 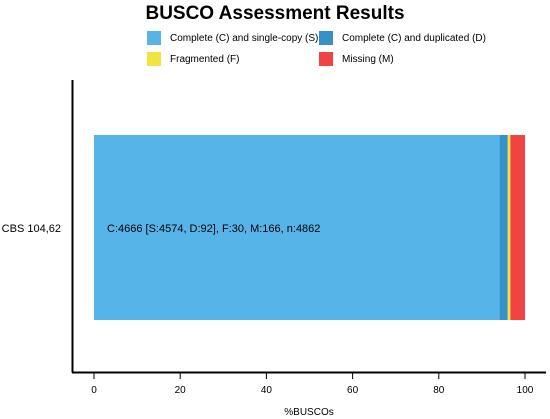 What do you see at coordinates (205, 59) in the screenshot?
I see `legend-label-fragmented: Fragmented (F)` at bounding box center [205, 59].